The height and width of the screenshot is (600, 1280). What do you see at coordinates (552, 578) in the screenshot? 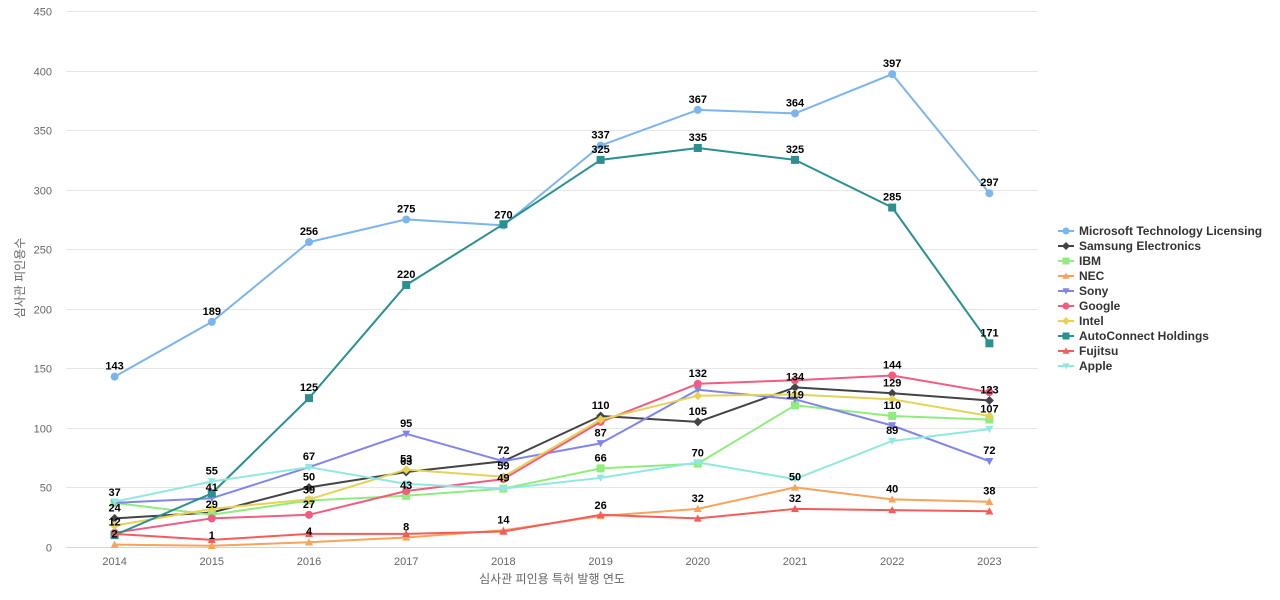
I see `x-axis-title: 심사관 피인용 특허 발행 연도` at bounding box center [552, 578].